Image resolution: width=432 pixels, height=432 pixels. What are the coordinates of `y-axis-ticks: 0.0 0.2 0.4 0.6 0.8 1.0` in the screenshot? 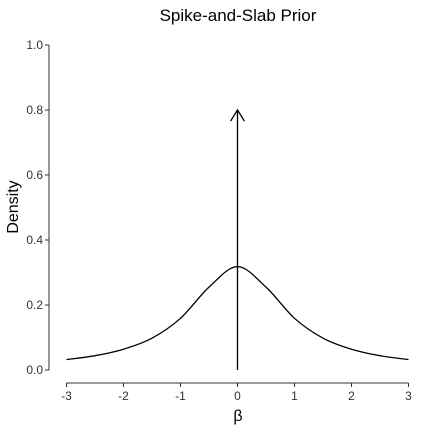 It's located at (37, 207).